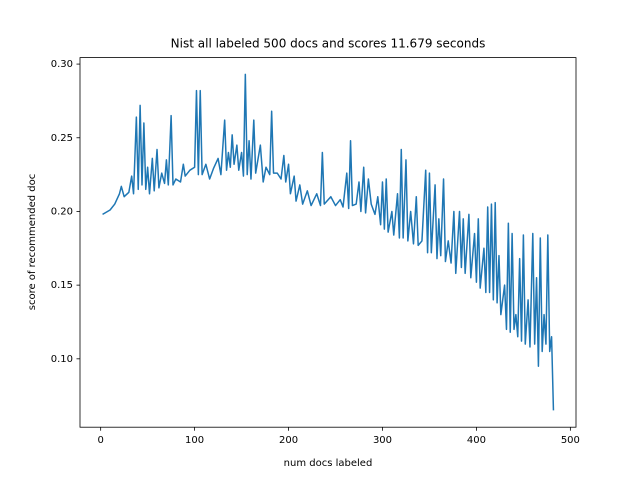 Image resolution: width=640 pixels, height=484 pixels. Describe the element at coordinates (476, 440) in the screenshot. I see `x-tick-label: 400` at that location.